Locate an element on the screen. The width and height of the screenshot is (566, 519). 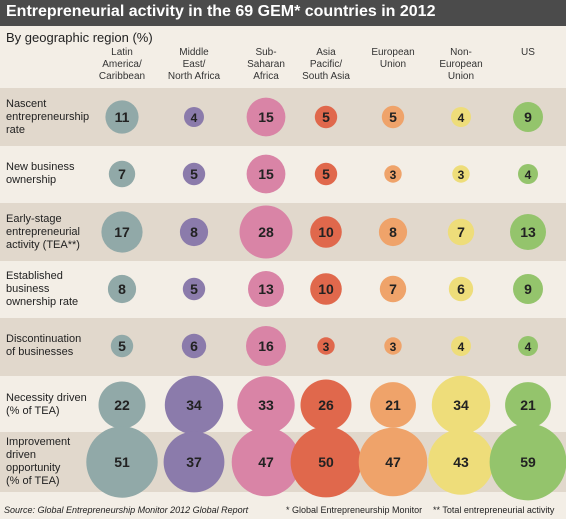
region-header-line: Latin is located at coordinates (122, 52).